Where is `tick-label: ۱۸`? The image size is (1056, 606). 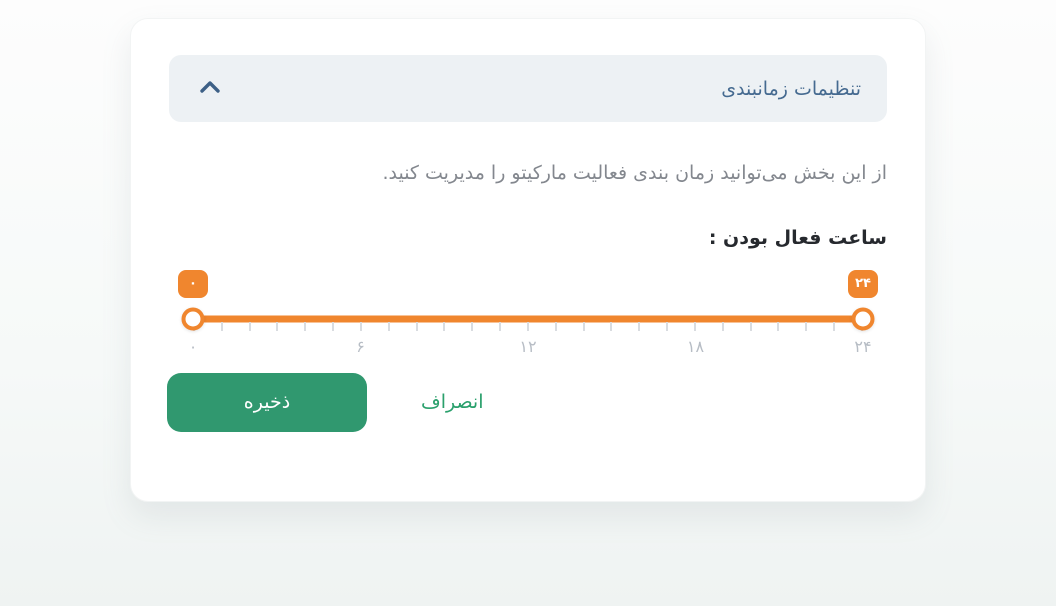 tick-label: ۱۸ is located at coordinates (695, 346).